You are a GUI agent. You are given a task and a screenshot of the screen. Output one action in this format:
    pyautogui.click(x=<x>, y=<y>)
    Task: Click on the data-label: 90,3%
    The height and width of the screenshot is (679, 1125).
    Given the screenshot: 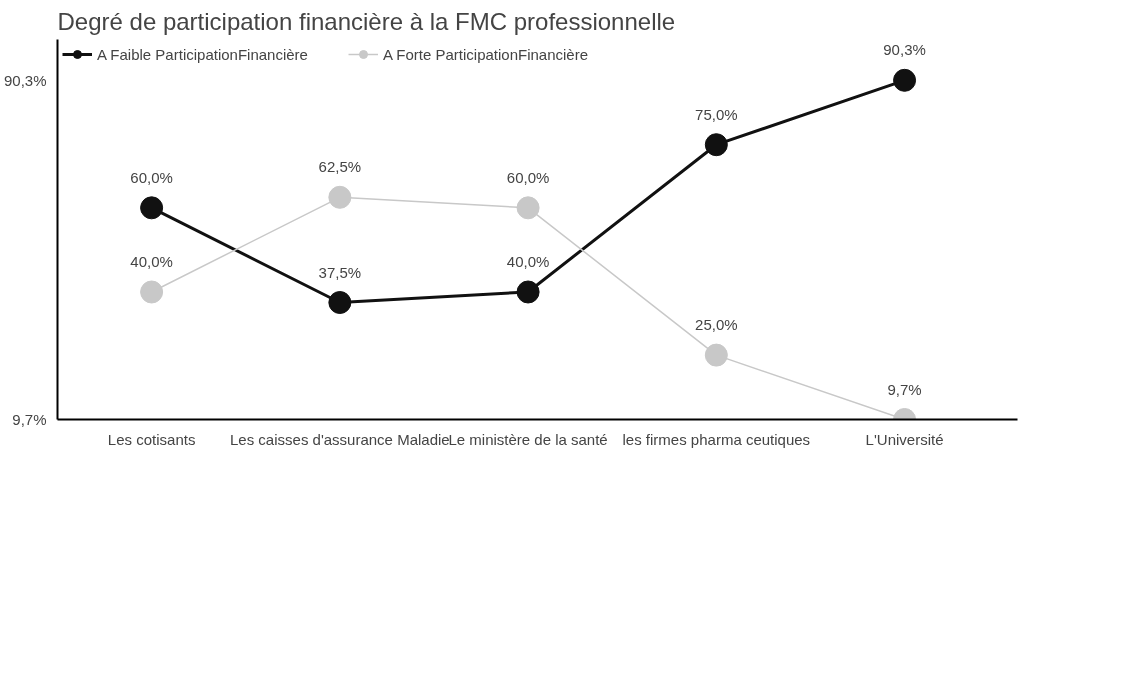 What is the action you would take?
    pyautogui.click(x=904, y=50)
    